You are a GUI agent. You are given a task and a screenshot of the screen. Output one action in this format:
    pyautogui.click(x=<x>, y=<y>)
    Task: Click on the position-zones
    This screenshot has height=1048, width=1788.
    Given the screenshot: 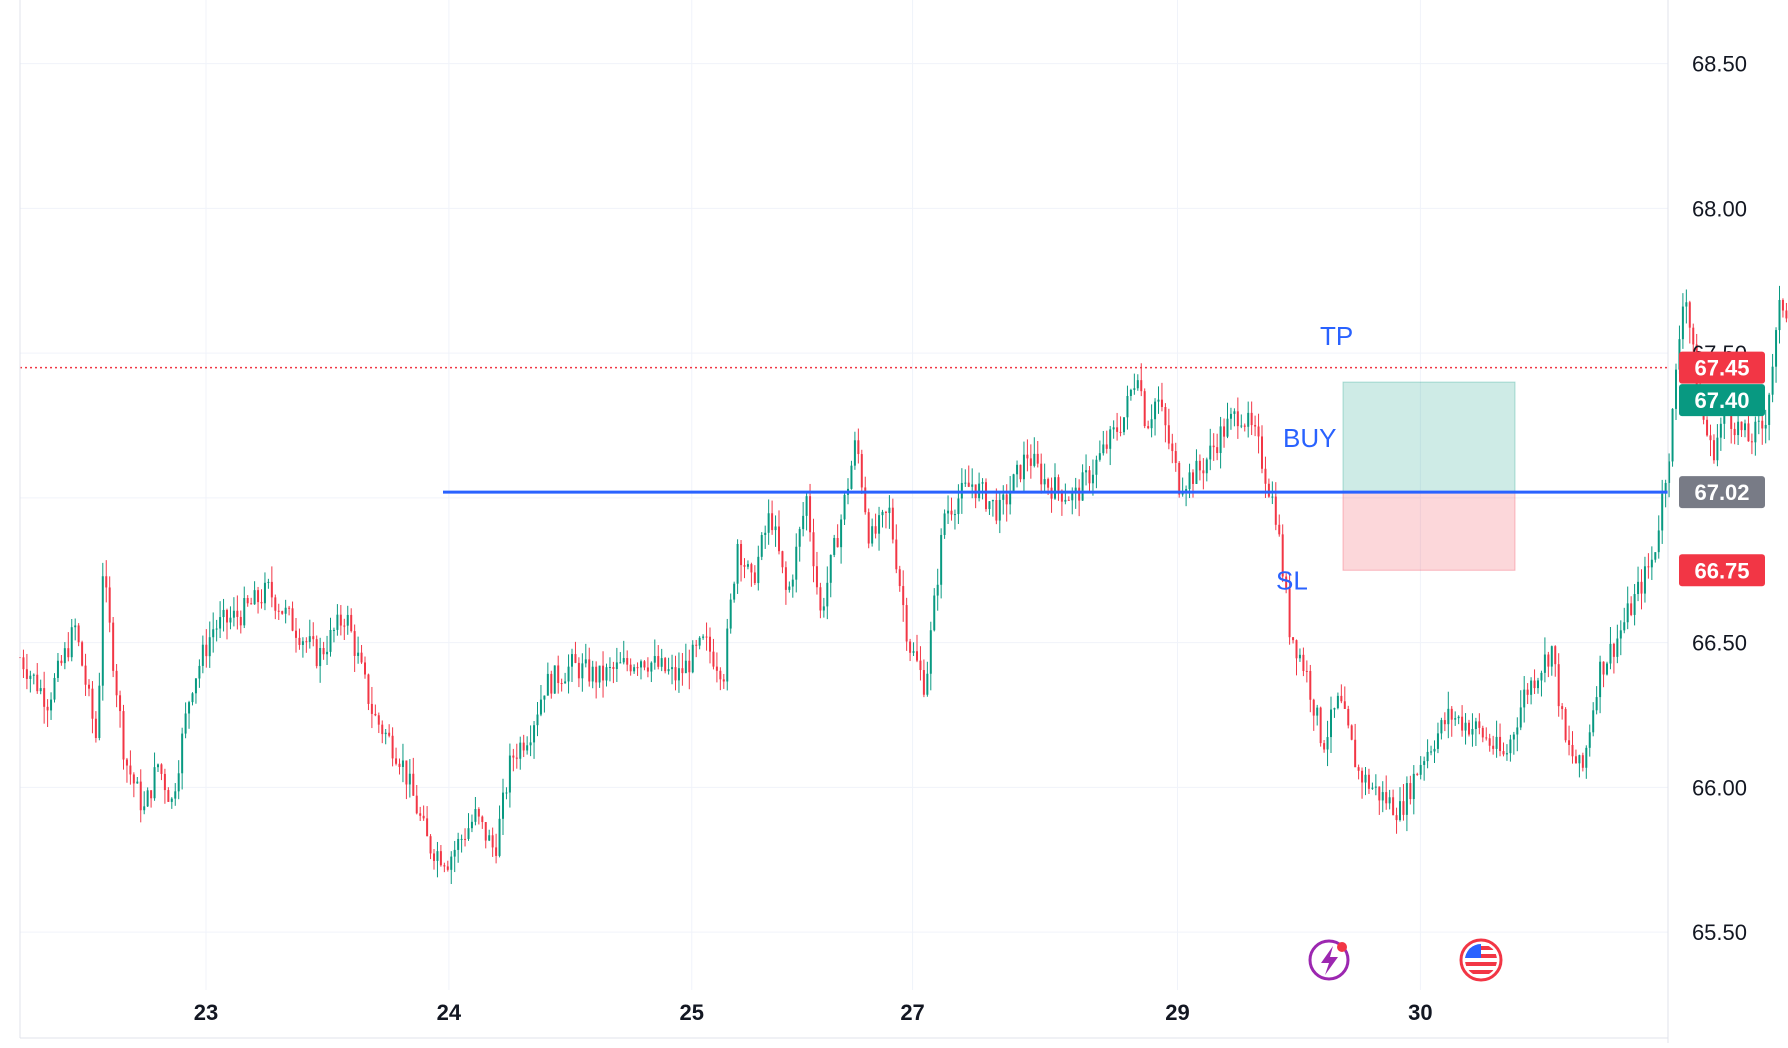 What is the action you would take?
    pyautogui.click(x=1429, y=476)
    